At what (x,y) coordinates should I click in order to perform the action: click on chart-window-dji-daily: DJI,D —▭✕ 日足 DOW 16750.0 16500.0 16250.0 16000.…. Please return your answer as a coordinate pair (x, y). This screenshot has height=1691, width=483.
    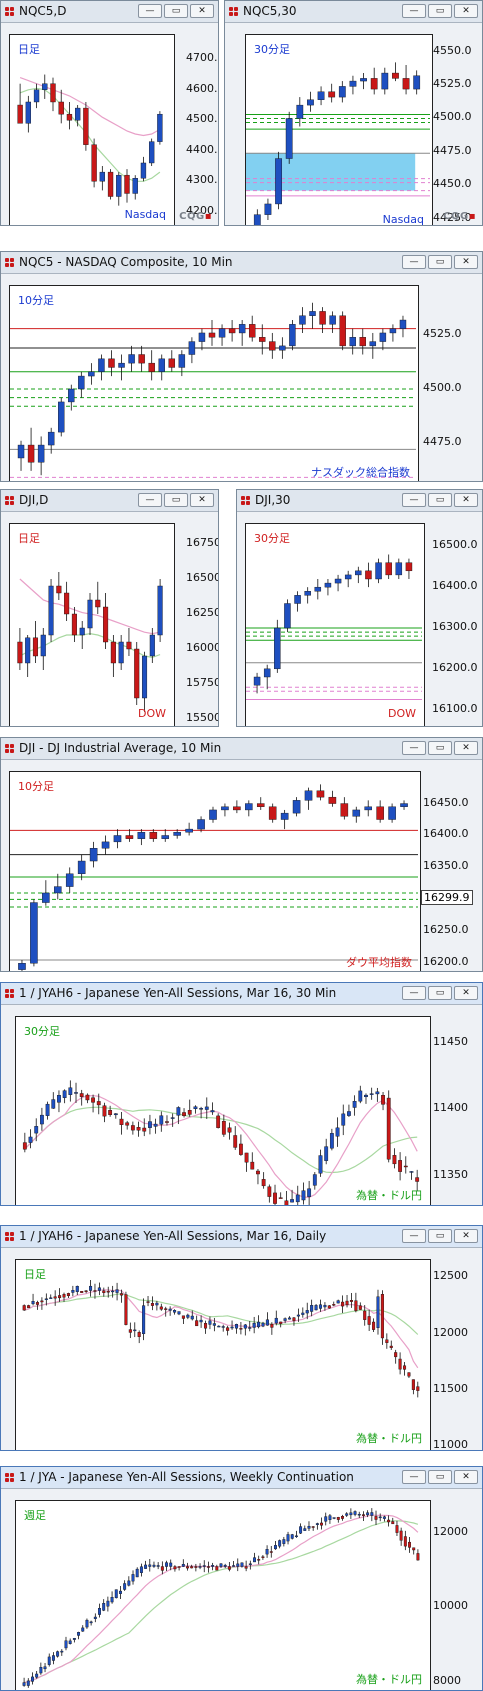
    Looking at the image, I should click on (109, 608).